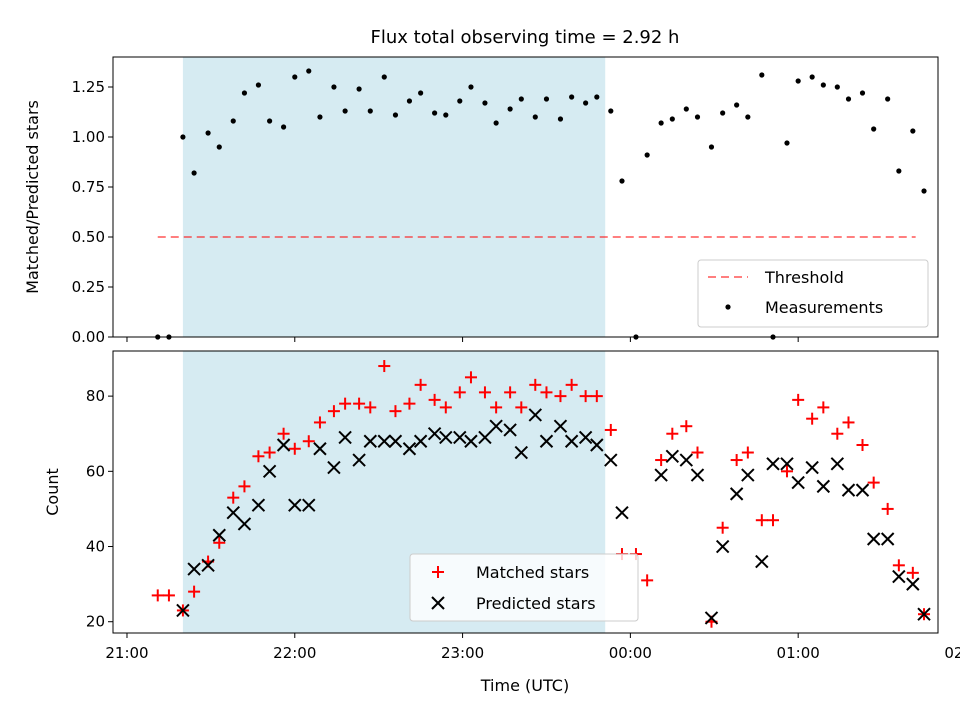  I want to click on count-x-axis: 21:00 22:00 23:00 00:00 01:00 02:00, so click(532, 647).